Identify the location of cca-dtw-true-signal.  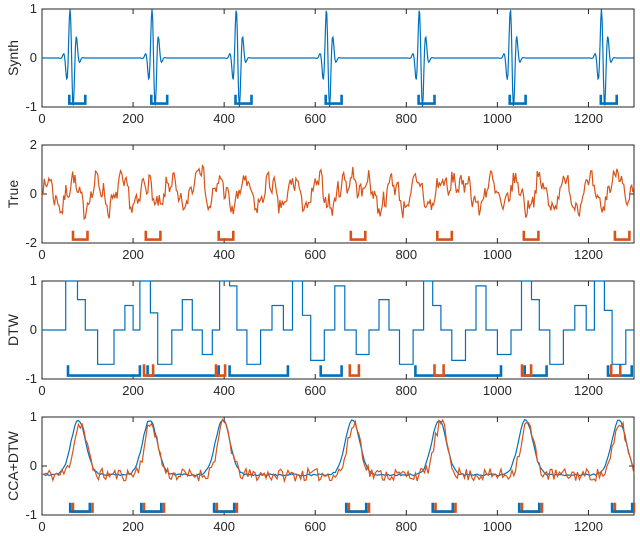
(338, 451).